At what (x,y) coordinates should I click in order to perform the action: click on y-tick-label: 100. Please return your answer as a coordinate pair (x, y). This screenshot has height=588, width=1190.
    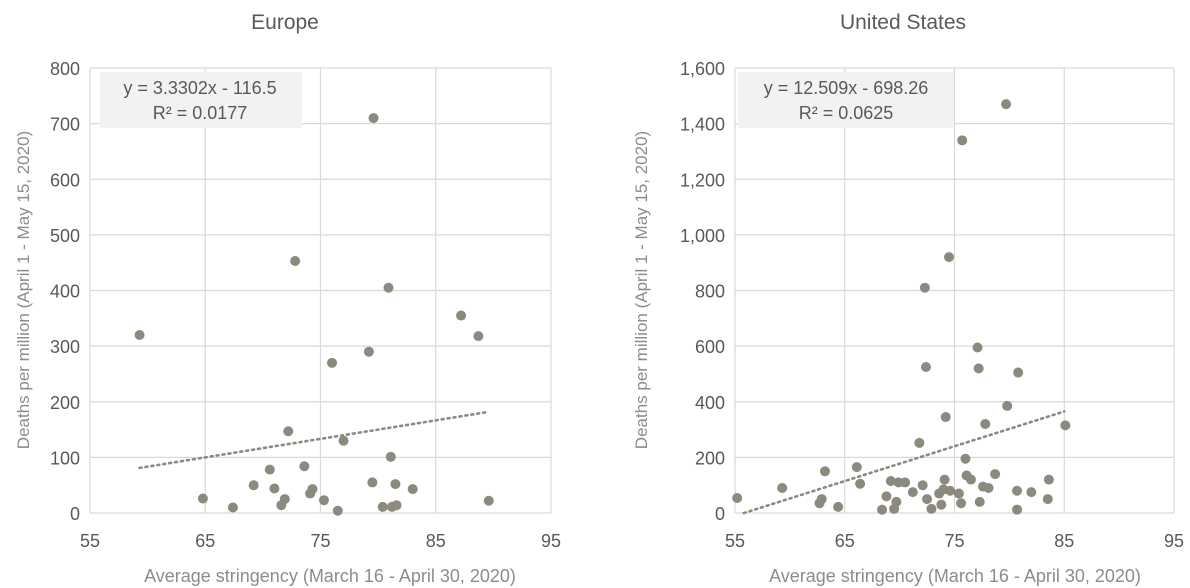
    Looking at the image, I should click on (65, 458).